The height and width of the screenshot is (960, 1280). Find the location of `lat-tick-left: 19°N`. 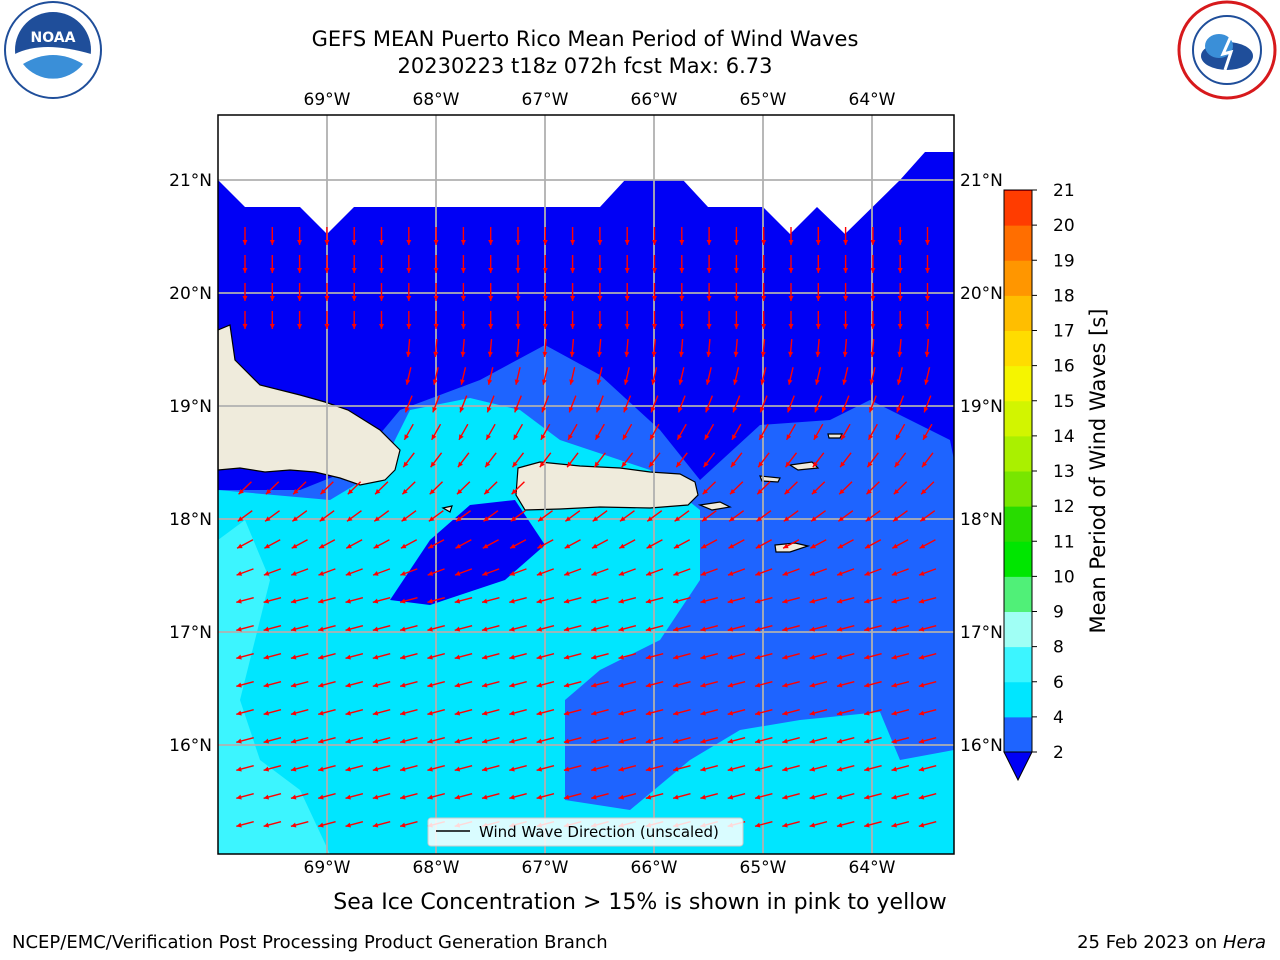

lat-tick-left: 19°N is located at coordinates (190, 407).